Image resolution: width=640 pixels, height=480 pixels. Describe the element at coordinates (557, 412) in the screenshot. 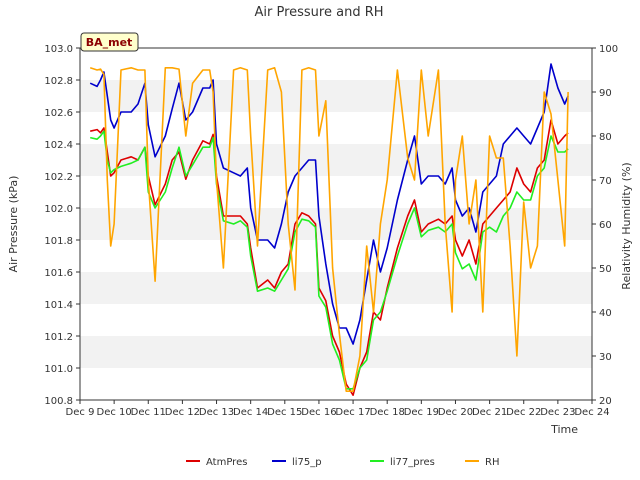

I see `x-tick-label: Dec 23` at that location.